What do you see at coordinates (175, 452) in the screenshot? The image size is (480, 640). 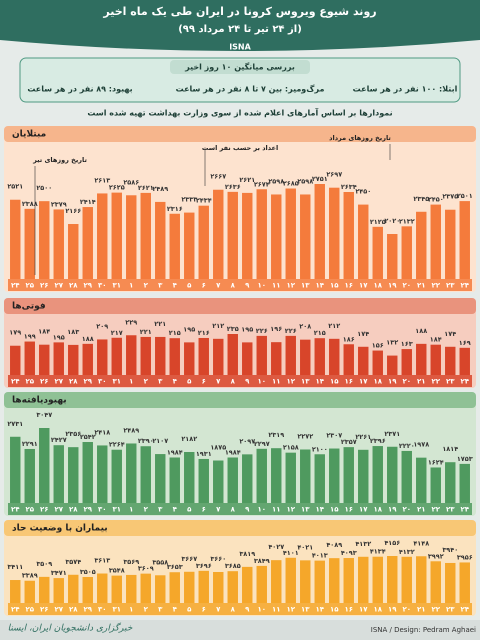 I see `value-label: ۱۹۸۴` at bounding box center [175, 452].